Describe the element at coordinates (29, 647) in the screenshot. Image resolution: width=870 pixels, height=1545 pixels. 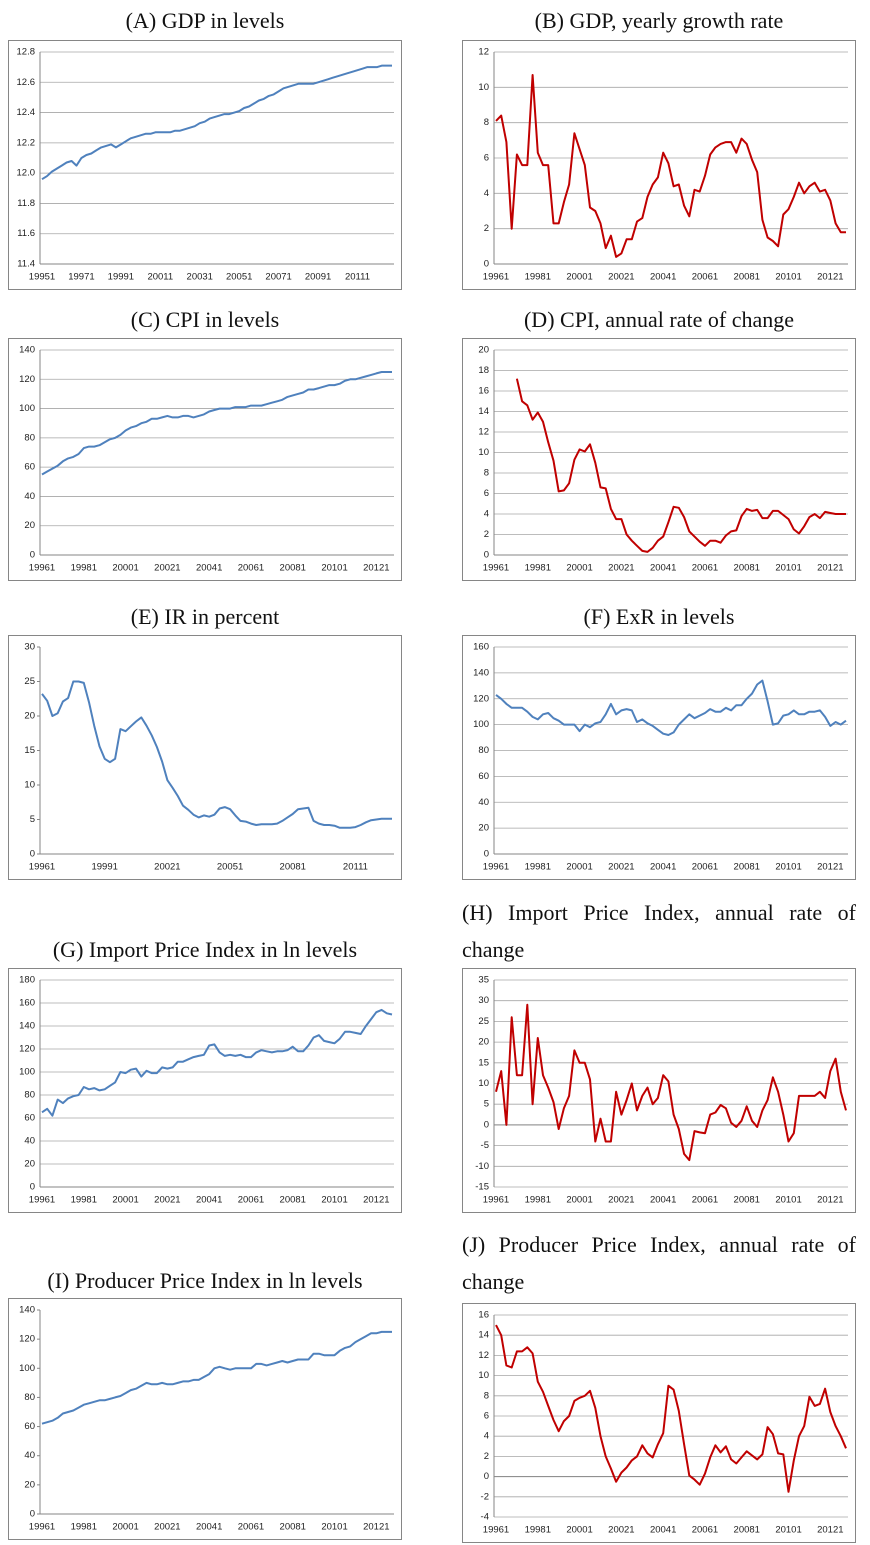
I see `y-tick-label: 30` at that location.